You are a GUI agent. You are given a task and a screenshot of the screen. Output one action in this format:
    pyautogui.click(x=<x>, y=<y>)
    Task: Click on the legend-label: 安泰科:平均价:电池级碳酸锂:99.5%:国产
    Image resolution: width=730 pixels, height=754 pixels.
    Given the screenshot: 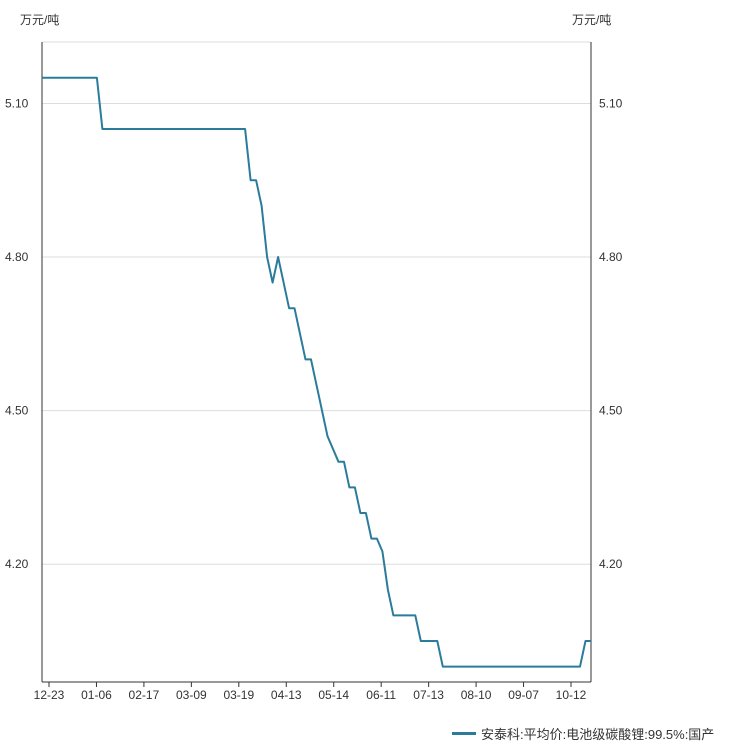 What is the action you would take?
    pyautogui.click(x=598, y=734)
    